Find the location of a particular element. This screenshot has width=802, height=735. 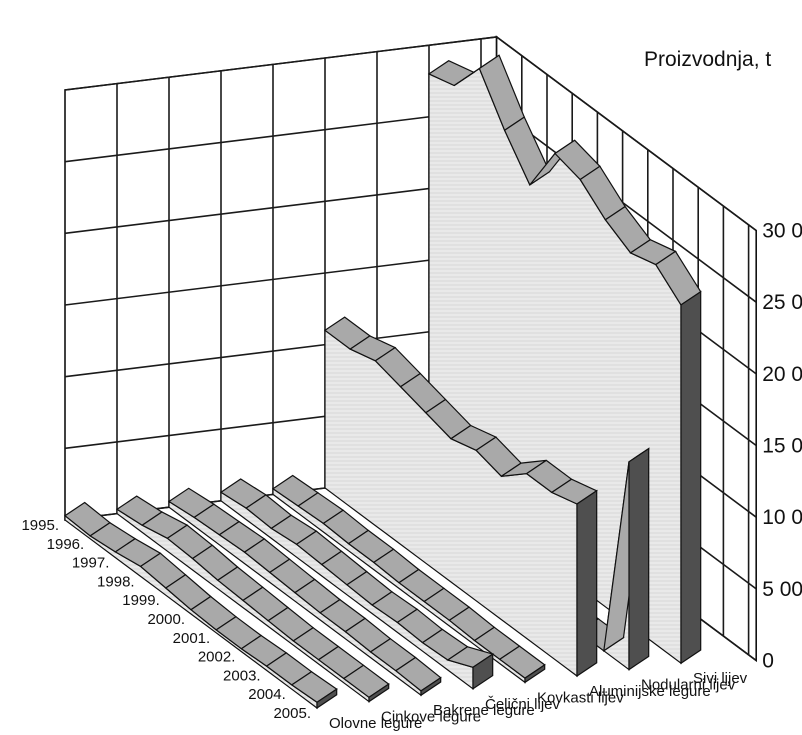

series-1: Olovne legure is located at coordinates (242, 616).